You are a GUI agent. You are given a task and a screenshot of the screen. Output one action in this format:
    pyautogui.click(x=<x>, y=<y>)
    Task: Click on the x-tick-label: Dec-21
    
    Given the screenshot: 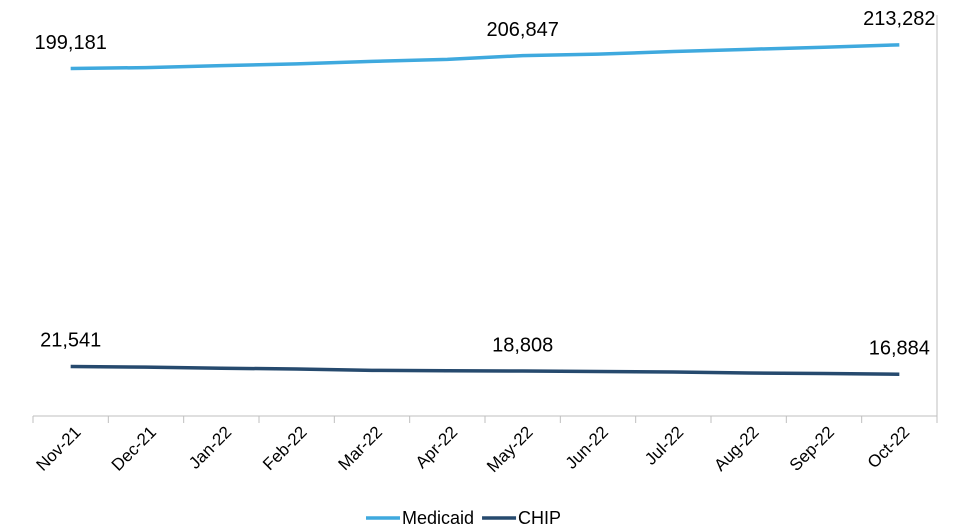 What is the action you would take?
    pyautogui.click(x=134, y=449)
    